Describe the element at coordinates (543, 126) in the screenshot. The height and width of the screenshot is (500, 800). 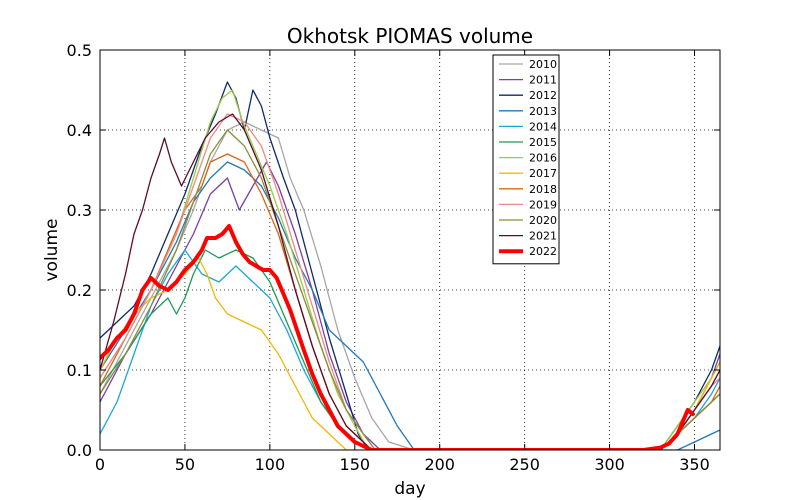
I see `legend-label-2014: 2014` at that location.